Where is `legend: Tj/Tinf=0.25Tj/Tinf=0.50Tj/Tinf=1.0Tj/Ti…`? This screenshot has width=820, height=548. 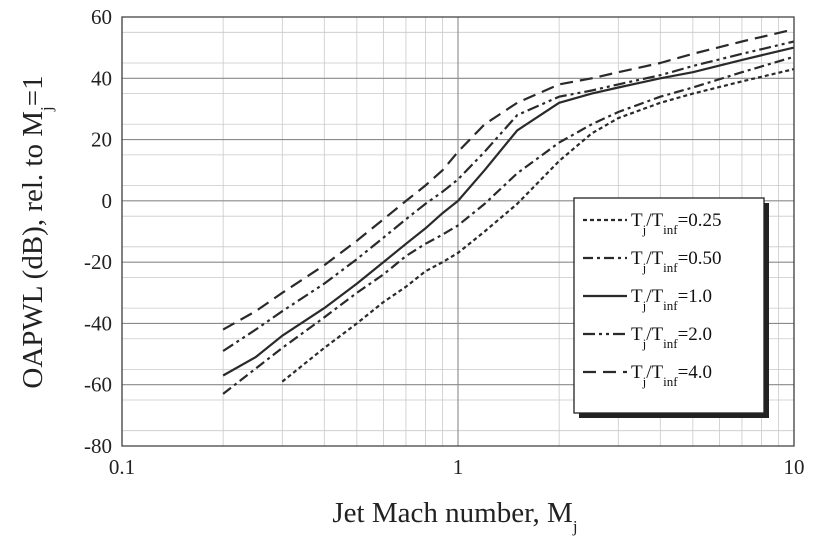
legend: Tj/Tinf=0.25Tj/Tinf=0.50Tj/Tinf=1.0Tj/Ti… is located at coordinates (671, 307).